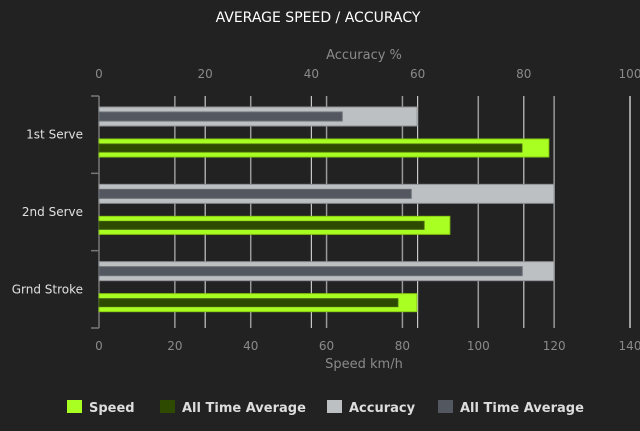  What do you see at coordinates (174, 346) in the screenshot?
I see `speed-tick-label: 20` at bounding box center [174, 346].